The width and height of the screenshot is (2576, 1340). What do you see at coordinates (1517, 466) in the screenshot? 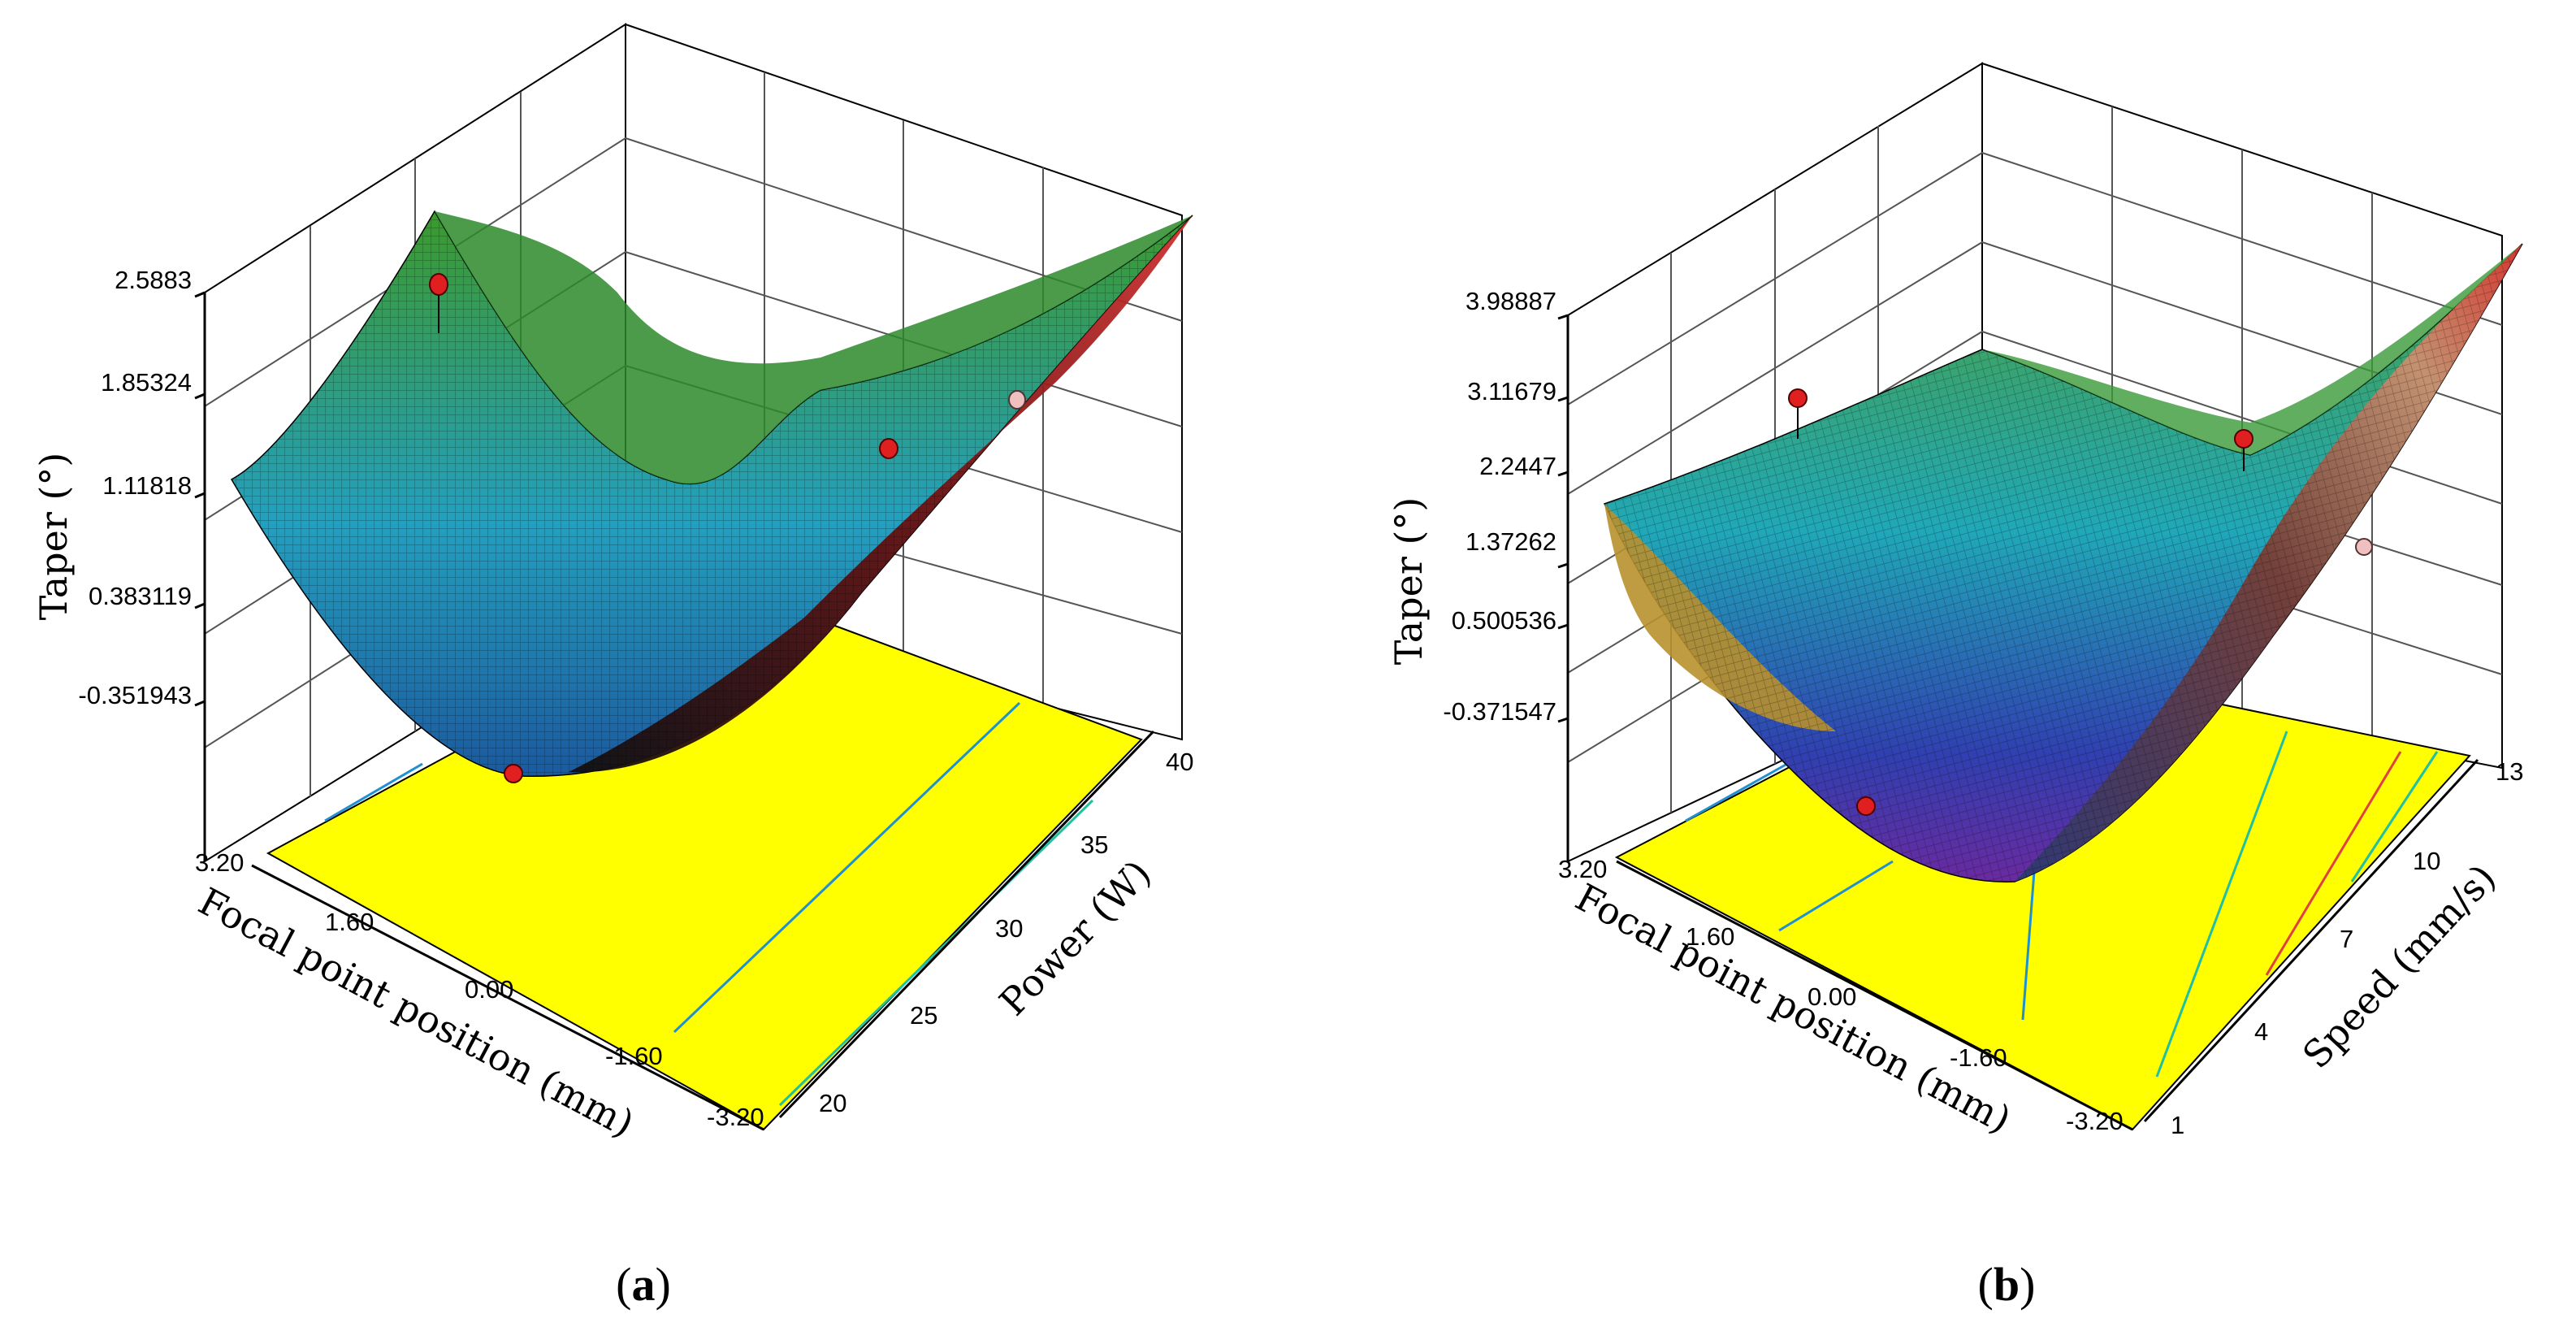
I see `z-tick: 2.2447` at bounding box center [1517, 466].